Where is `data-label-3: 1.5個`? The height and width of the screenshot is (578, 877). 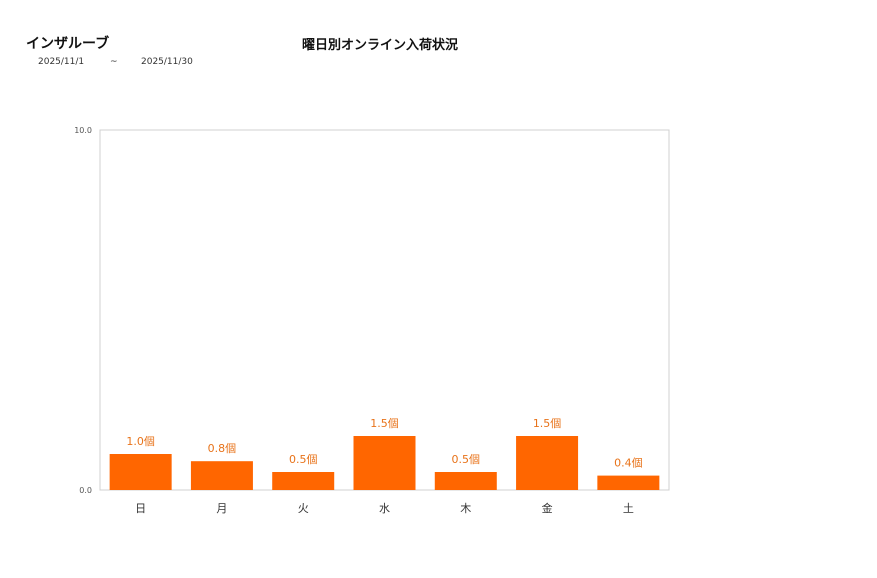
data-label-3: 1.5個 is located at coordinates (384, 423).